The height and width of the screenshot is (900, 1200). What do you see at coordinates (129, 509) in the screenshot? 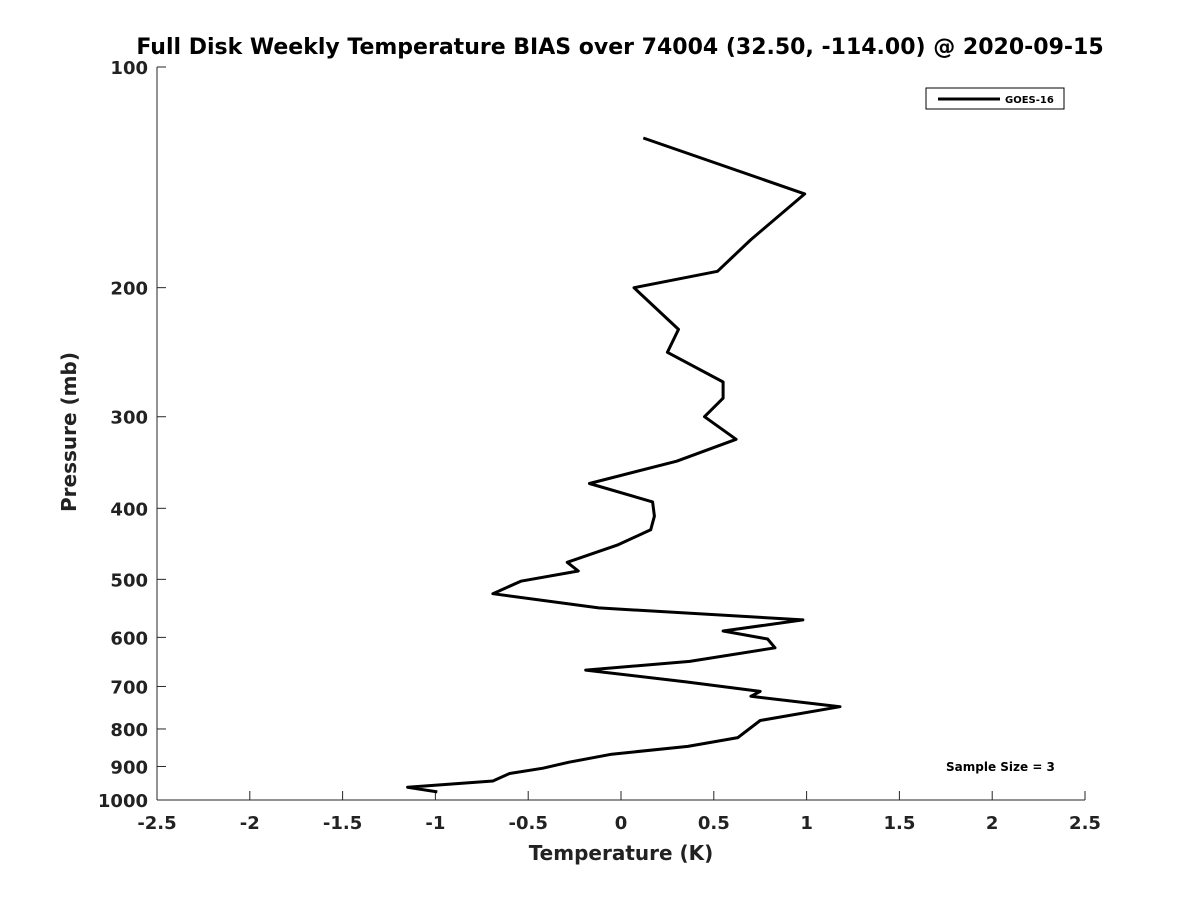
I see `y-tick-label: 400` at bounding box center [129, 509].